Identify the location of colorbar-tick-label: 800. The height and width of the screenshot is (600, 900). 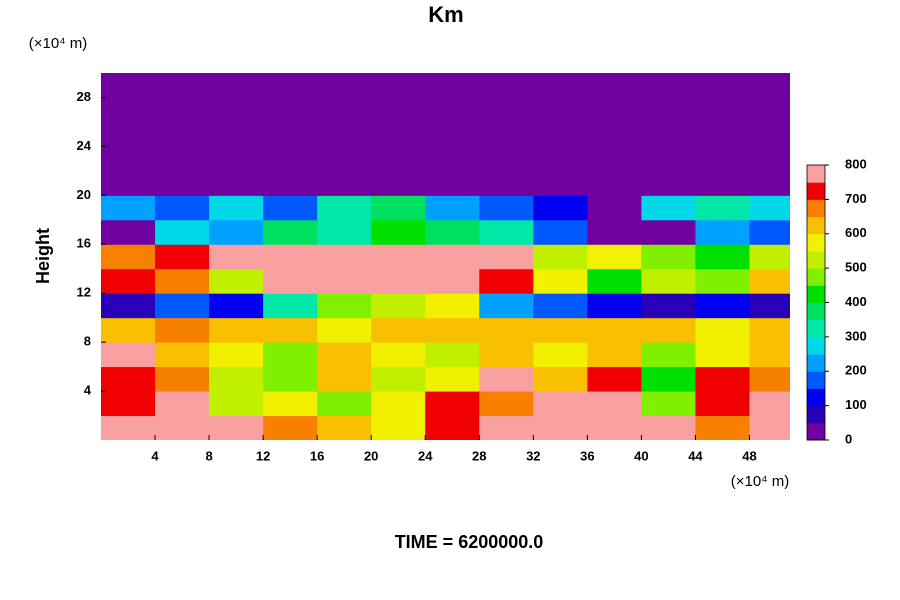
(856, 163).